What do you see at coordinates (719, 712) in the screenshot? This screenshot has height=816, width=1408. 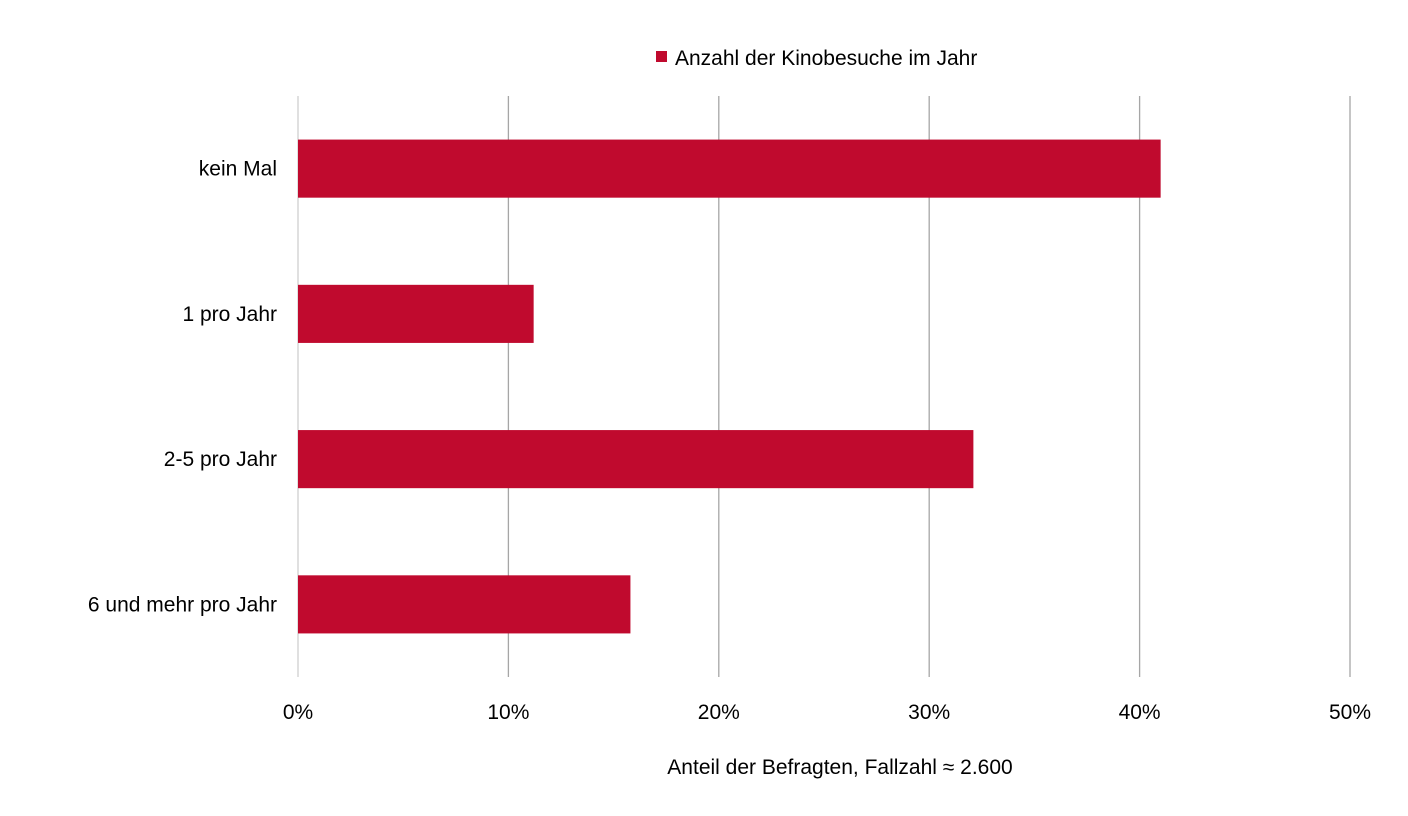 I see `x-tick-label: 20%` at bounding box center [719, 712].